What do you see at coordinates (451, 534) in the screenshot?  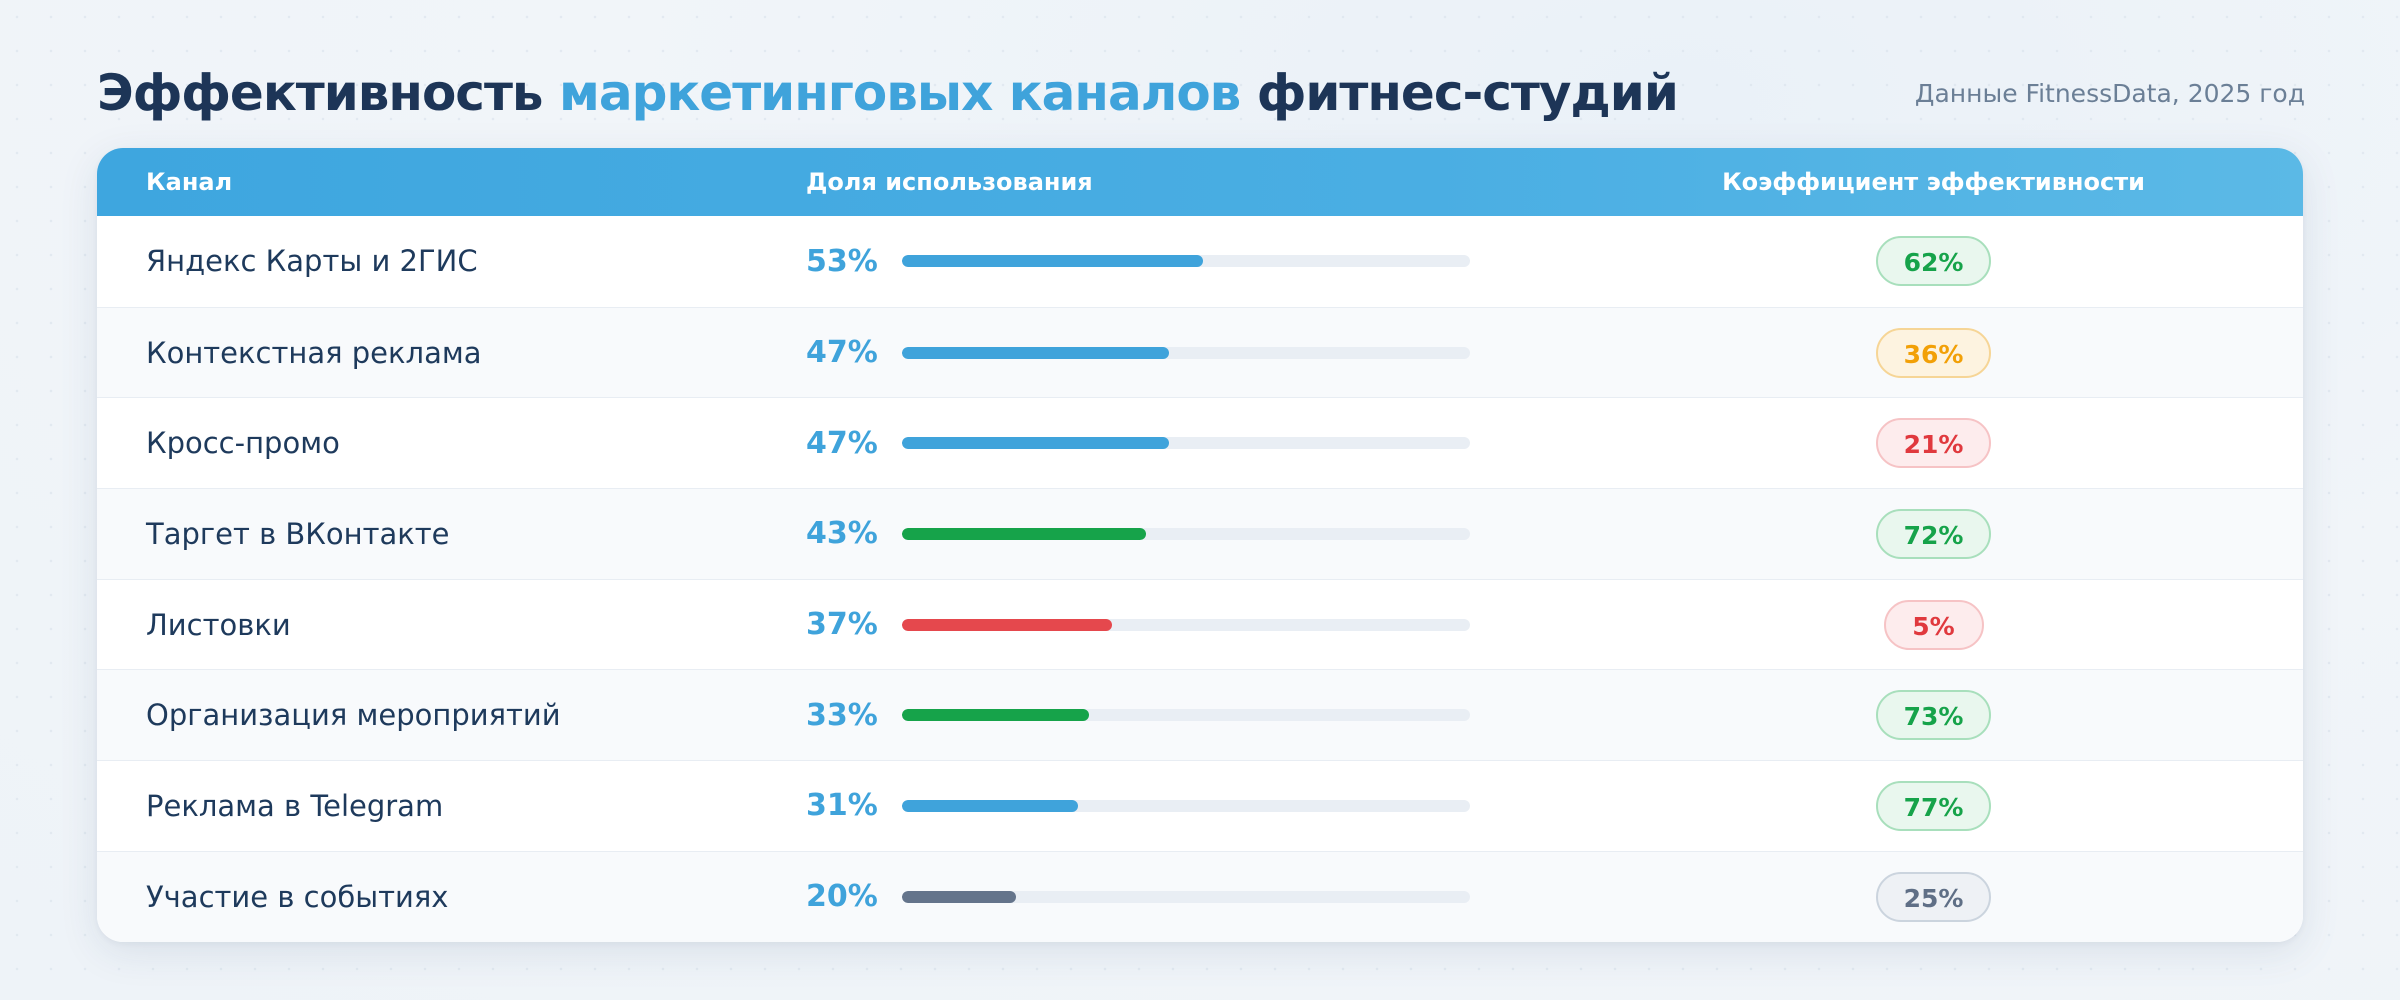 I see `channel-cell: Таргет в ВКонтакте` at bounding box center [451, 534].